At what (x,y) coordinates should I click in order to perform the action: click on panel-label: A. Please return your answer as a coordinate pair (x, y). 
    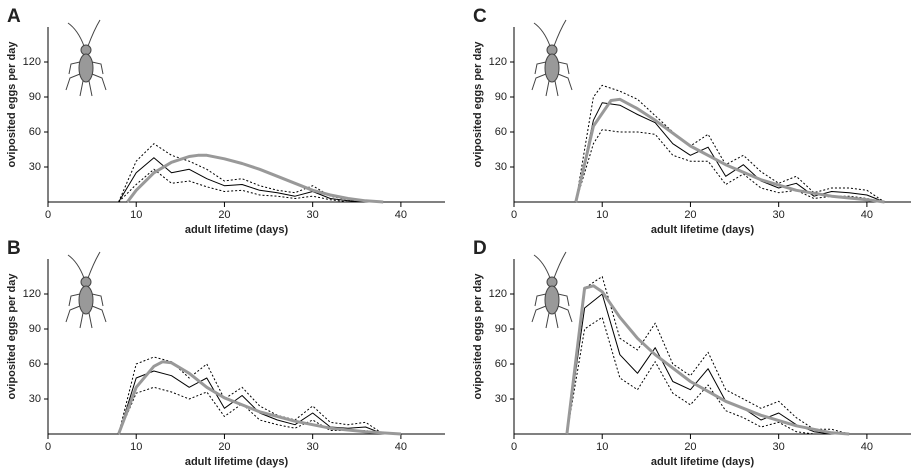
    Looking at the image, I should click on (14, 16).